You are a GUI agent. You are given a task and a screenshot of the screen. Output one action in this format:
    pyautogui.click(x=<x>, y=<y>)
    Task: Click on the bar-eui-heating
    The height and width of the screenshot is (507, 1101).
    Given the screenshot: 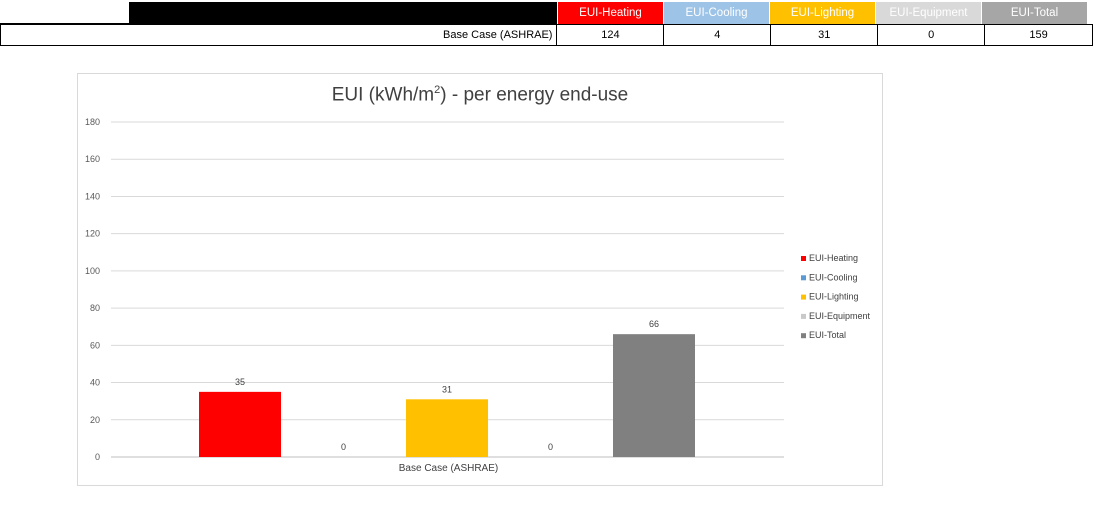 What is the action you would take?
    pyautogui.click(x=240, y=424)
    